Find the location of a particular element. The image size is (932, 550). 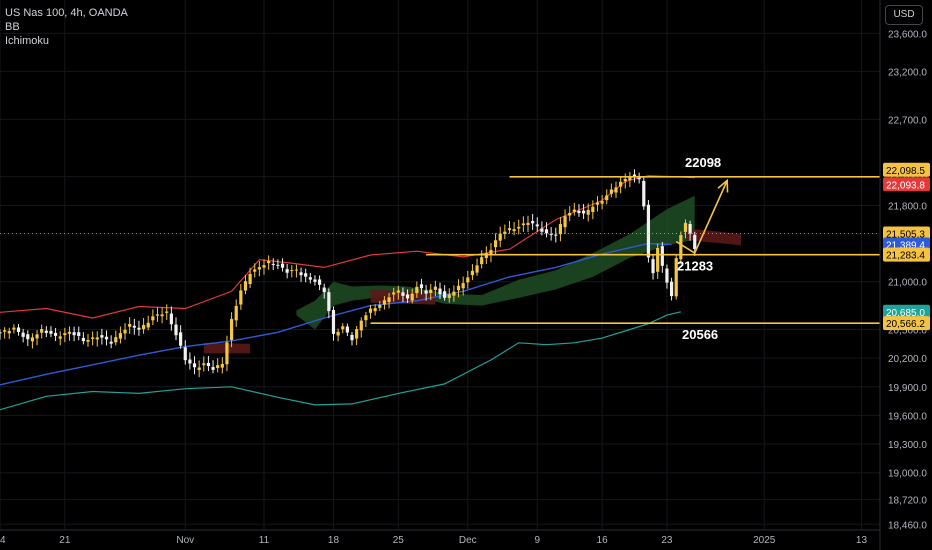

projection-arrow-line is located at coordinates (701, 217).